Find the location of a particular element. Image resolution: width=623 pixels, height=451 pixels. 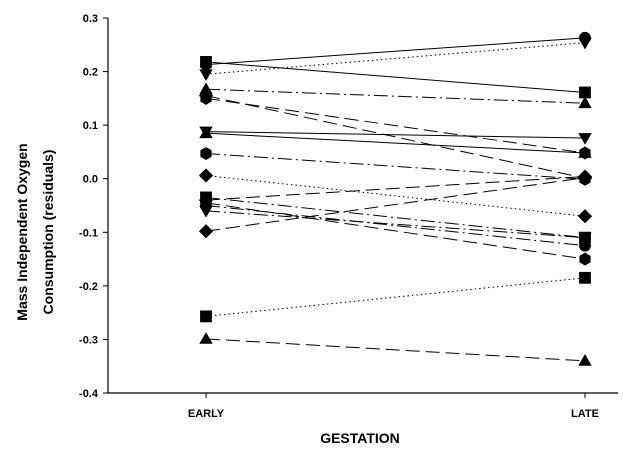

x-tick-label: EARLY is located at coordinates (206, 414).